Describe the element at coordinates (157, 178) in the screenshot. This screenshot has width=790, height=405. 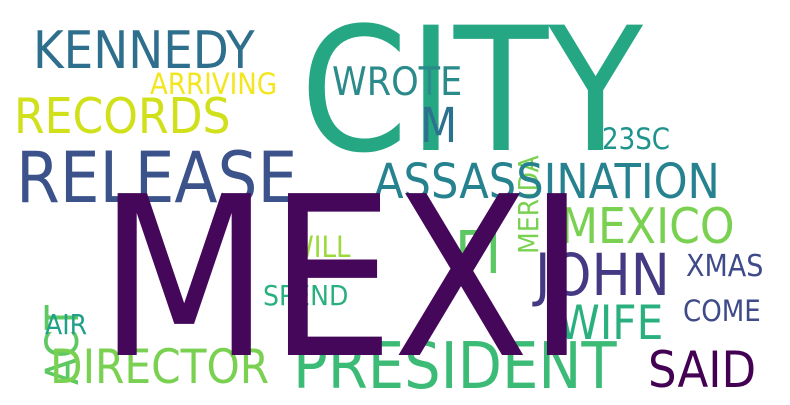
I see `word-release: RELEASE` at that location.